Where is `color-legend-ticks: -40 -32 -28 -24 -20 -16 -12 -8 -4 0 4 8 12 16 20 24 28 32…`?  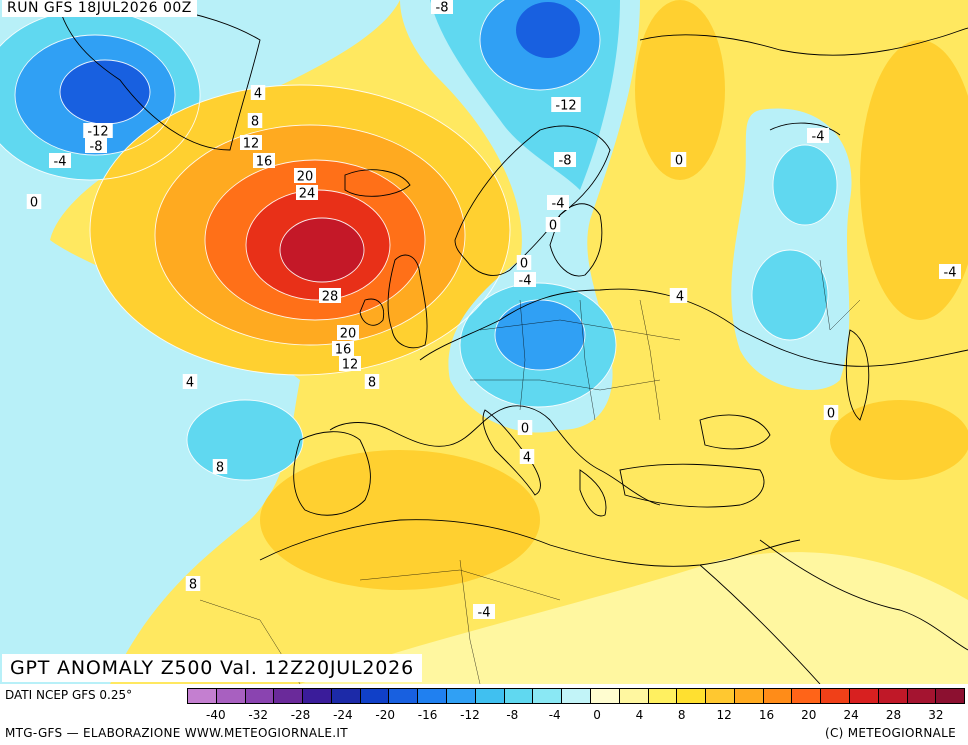
color-legend-ticks: -40 -32 -28 -24 -20 -16 -12 -8 -4 0 4 8 12 16 20 24 28 32… is located at coordinates (576, 716).